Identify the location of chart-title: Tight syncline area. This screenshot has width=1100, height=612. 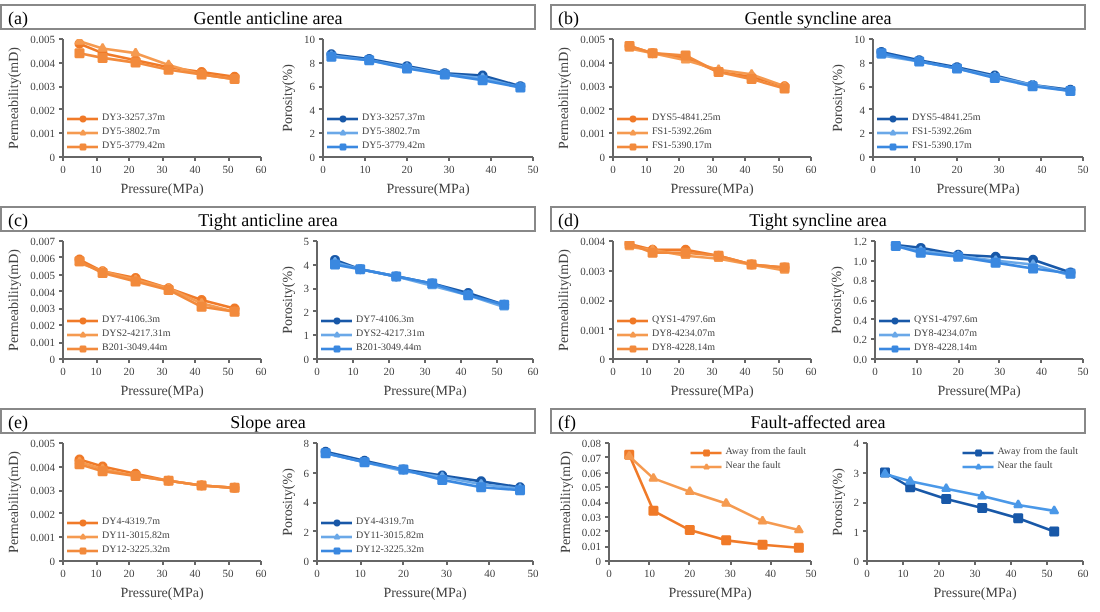
(818, 220).